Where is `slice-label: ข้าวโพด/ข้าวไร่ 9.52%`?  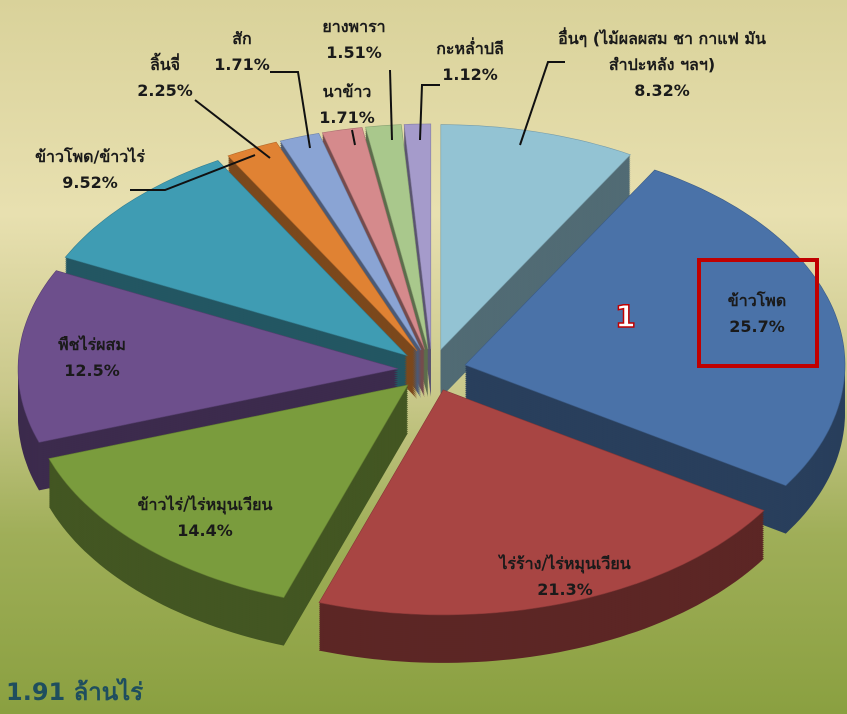 slice-label: ข้าวโพด/ข้าวไร่ 9.52% is located at coordinates (92, 170).